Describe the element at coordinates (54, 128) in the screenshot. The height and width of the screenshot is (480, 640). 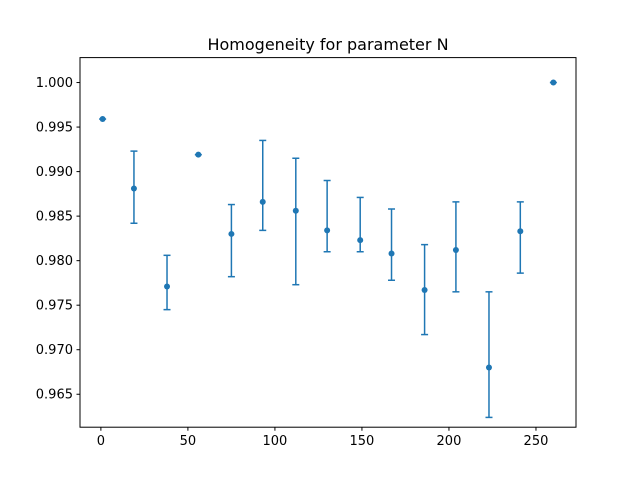
I see `y-tick-label: 0.995` at that location.